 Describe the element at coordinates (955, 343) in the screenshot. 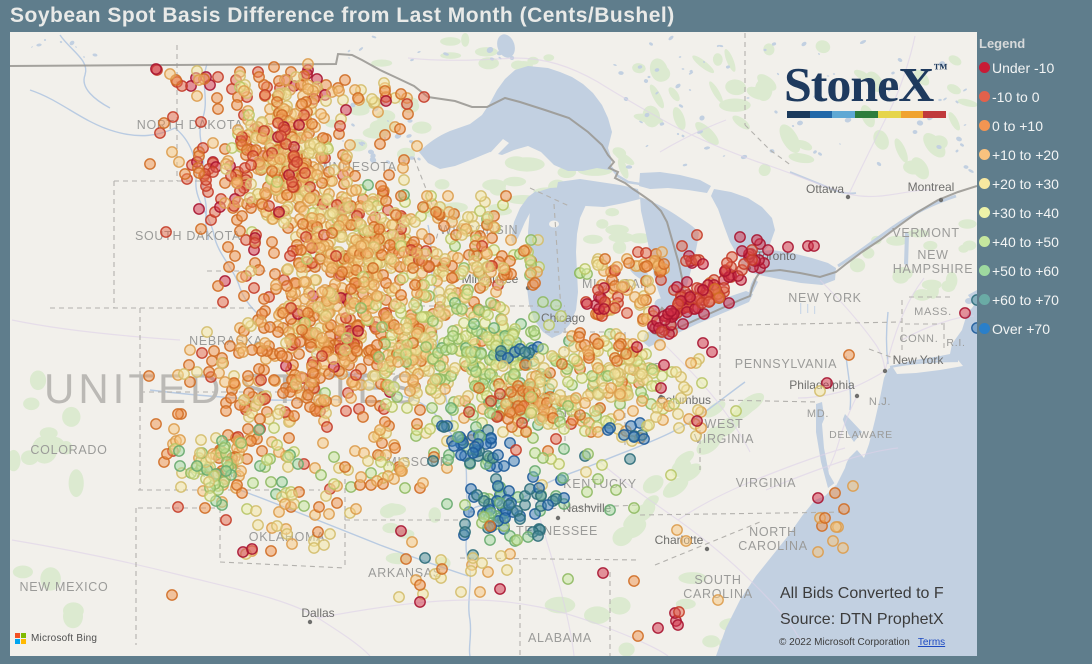

I see `svg-text: R.I.` at that location.